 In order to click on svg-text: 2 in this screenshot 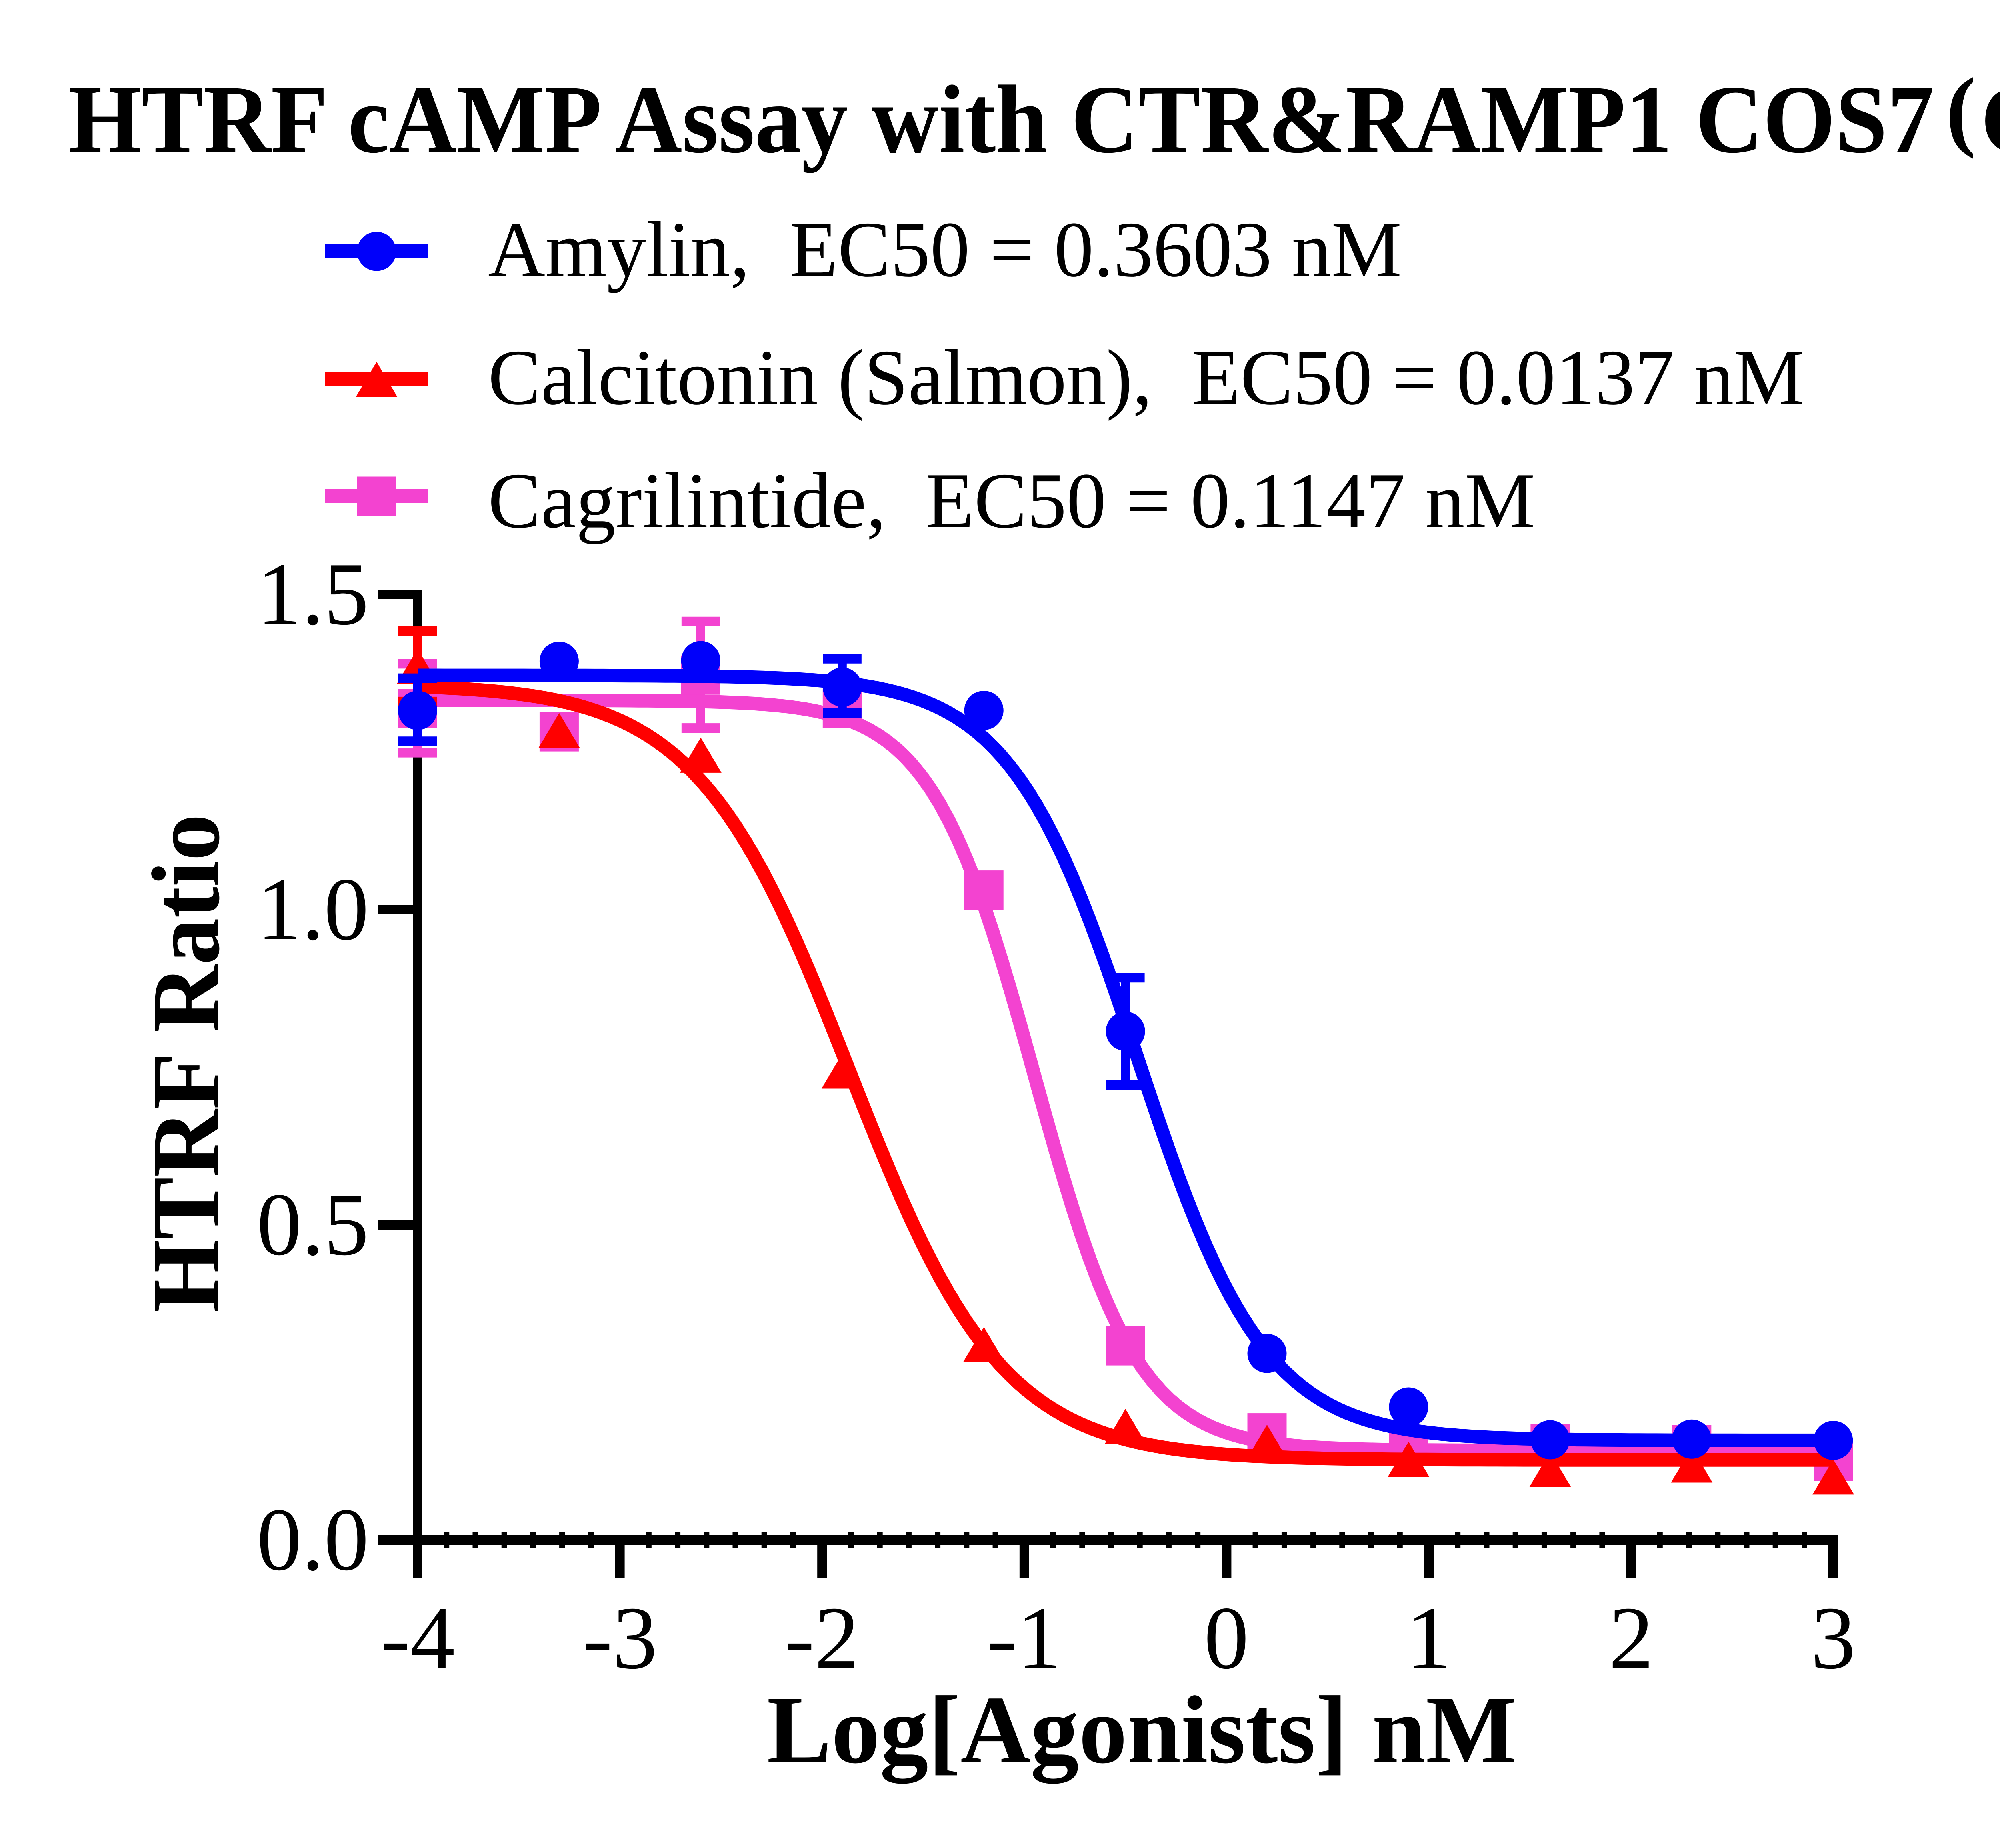, I will do `click(1631, 1638)`.